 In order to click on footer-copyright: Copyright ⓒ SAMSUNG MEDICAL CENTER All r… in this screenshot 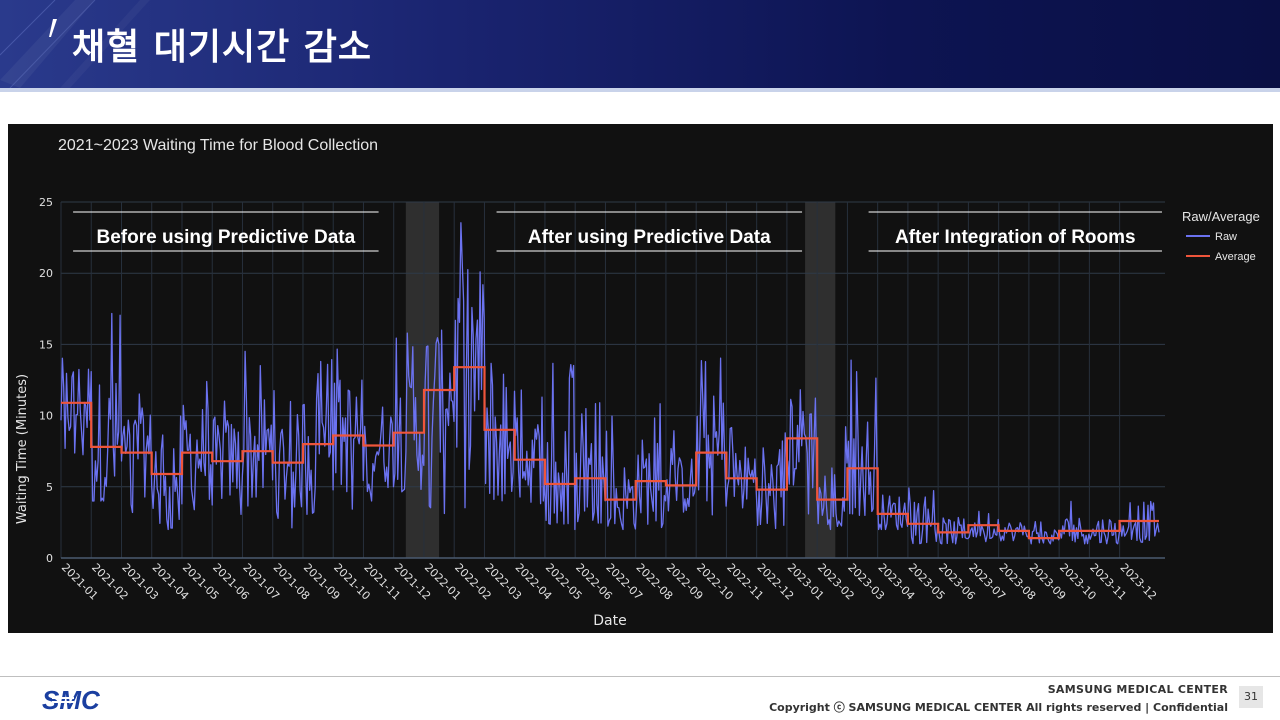, I will do `click(998, 707)`.